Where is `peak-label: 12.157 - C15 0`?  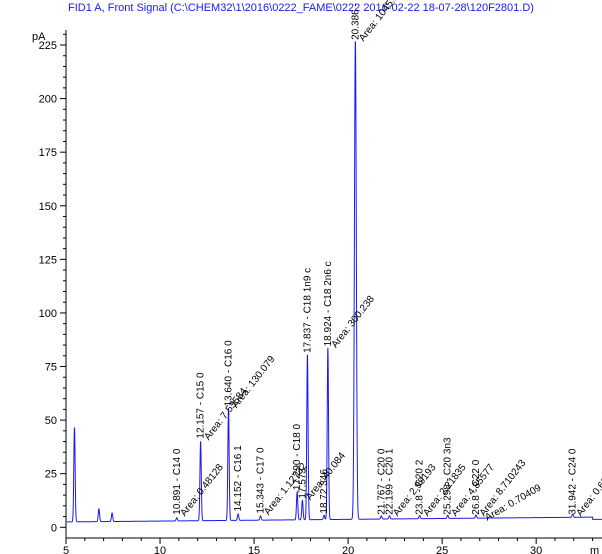
peak-label: 12.157 - C15 0 is located at coordinates (201, 405).